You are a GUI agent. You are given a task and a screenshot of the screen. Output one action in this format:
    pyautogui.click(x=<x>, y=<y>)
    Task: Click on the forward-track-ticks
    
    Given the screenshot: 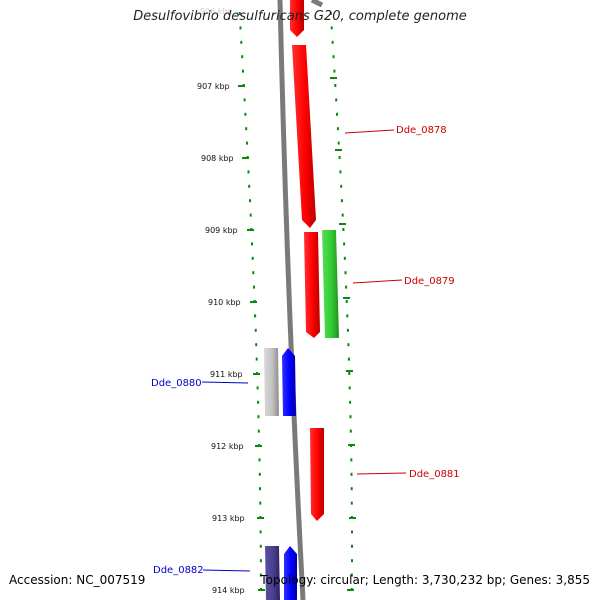 What is the action you would take?
    pyautogui.click(x=343, y=334)
    